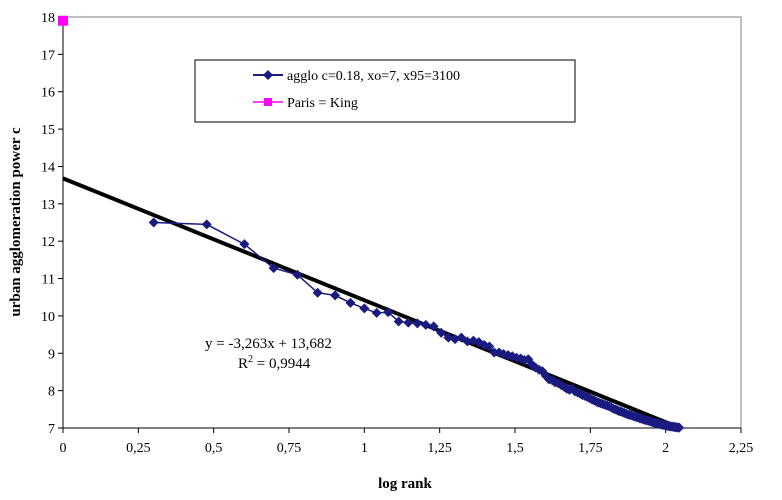 This screenshot has height=500, width=782. What do you see at coordinates (407, 442) in the screenshot?
I see `x-axis: 0 0,25 0,5 0,75 1 1,25 1,5 1,75 2 2,25` at bounding box center [407, 442].